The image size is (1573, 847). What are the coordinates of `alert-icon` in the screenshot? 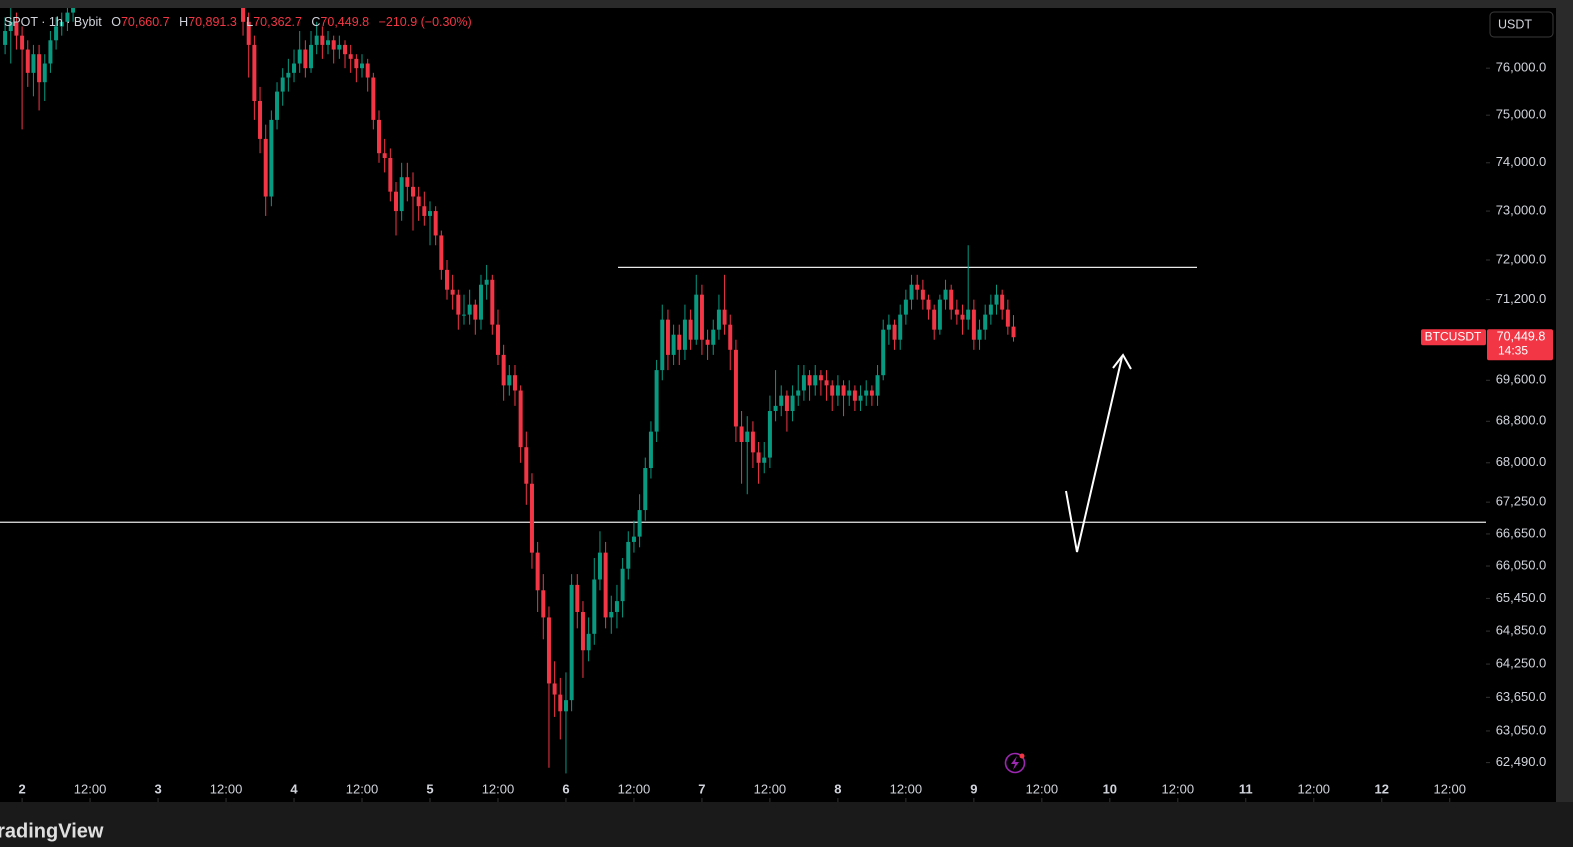 It's located at (1015, 763).